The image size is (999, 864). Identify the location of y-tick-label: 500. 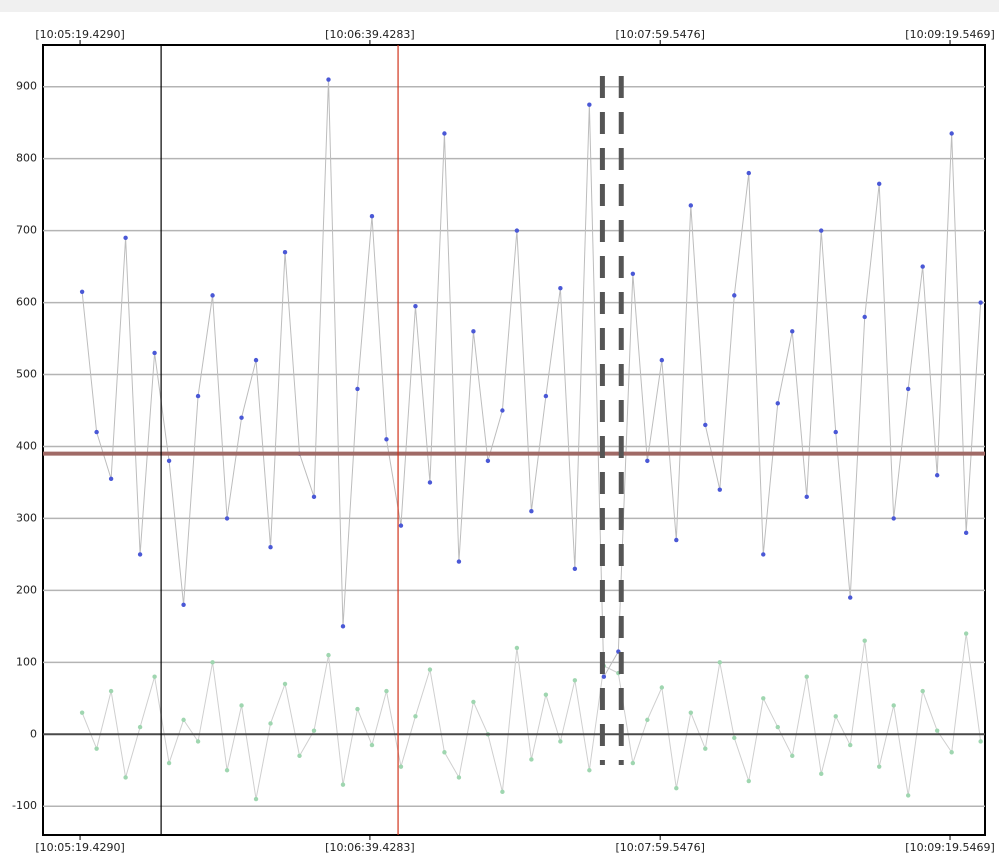
(26, 374).